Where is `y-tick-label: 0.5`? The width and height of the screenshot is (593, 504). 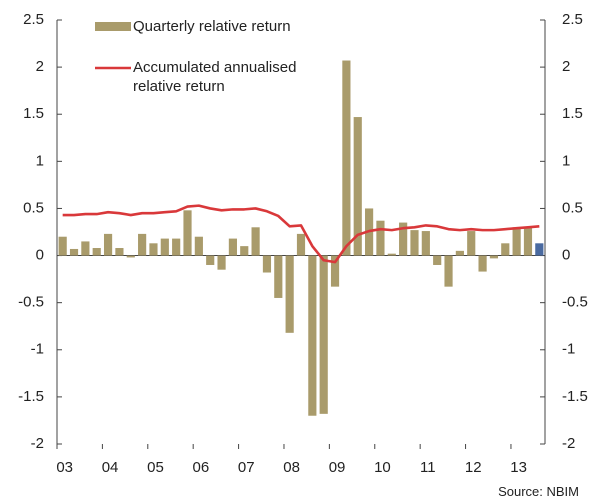
y-tick-label: 0.5 is located at coordinates (33, 207).